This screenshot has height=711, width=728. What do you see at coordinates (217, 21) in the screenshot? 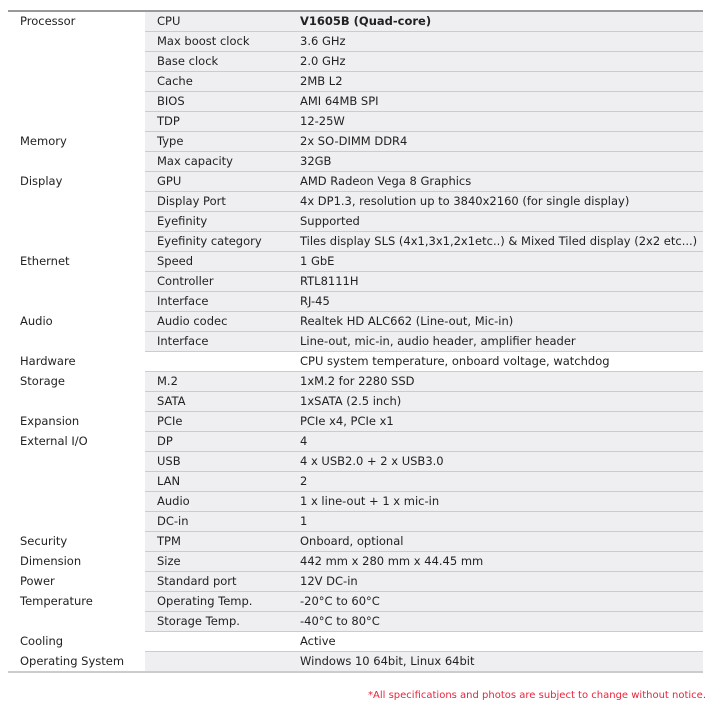
I see `spec-item: CPU` at bounding box center [217, 21].